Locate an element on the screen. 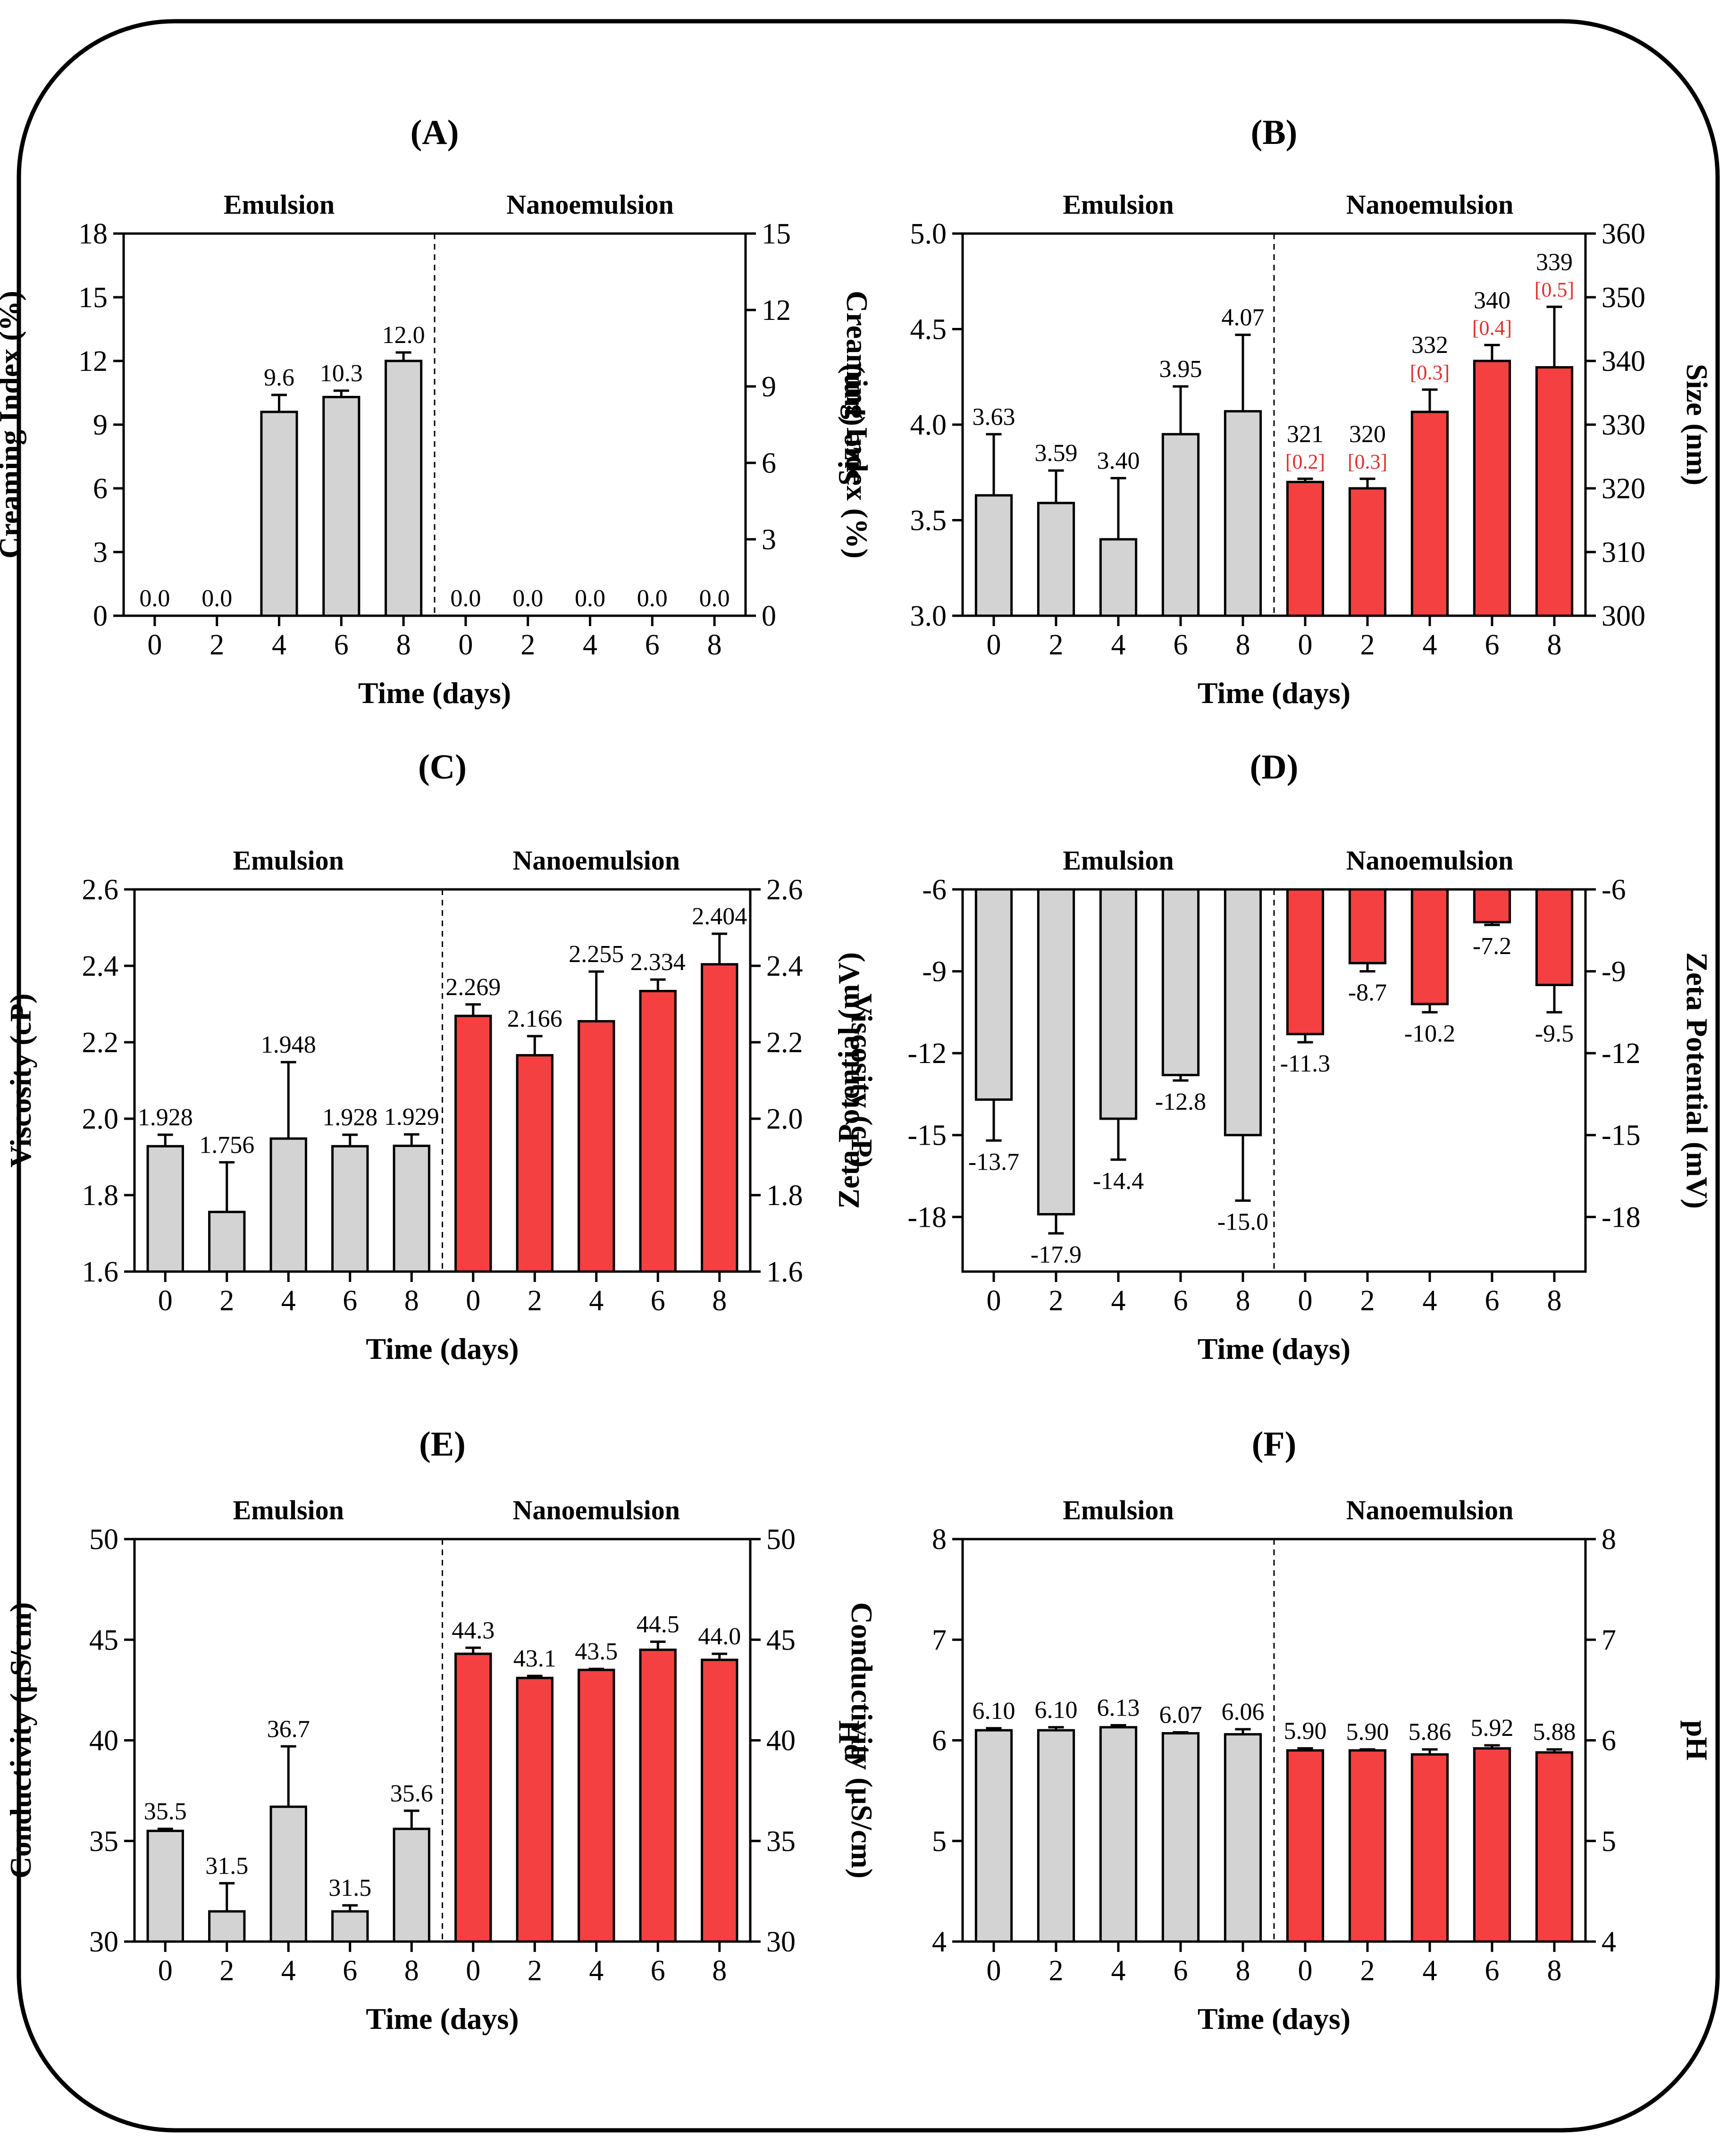 Image resolution: width=1736 pixels, height=2152 pixels. y-tick-label-right: 2.6 is located at coordinates (785, 890).